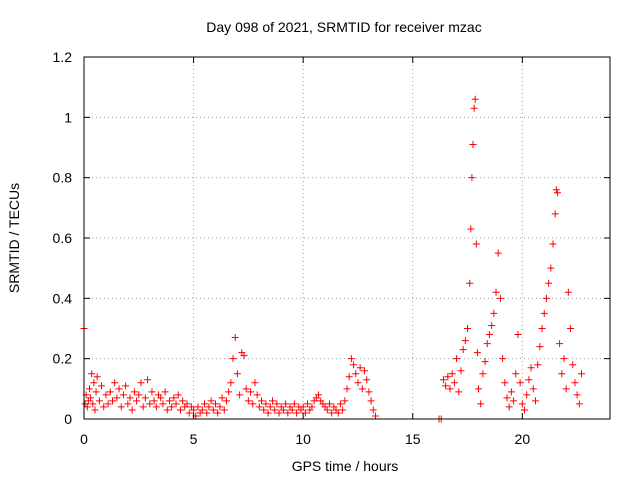 This screenshot has height=480, width=640. Describe the element at coordinates (523, 439) in the screenshot. I see `x-tick-label: 20` at that location.